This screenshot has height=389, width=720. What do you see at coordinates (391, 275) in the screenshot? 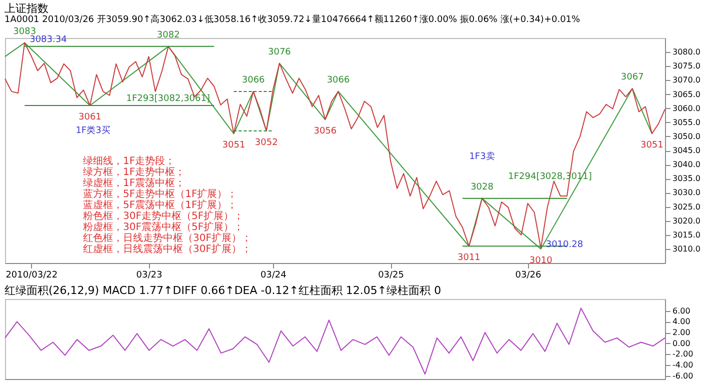
I see `x-tick-label: 03/25` at bounding box center [391, 275].